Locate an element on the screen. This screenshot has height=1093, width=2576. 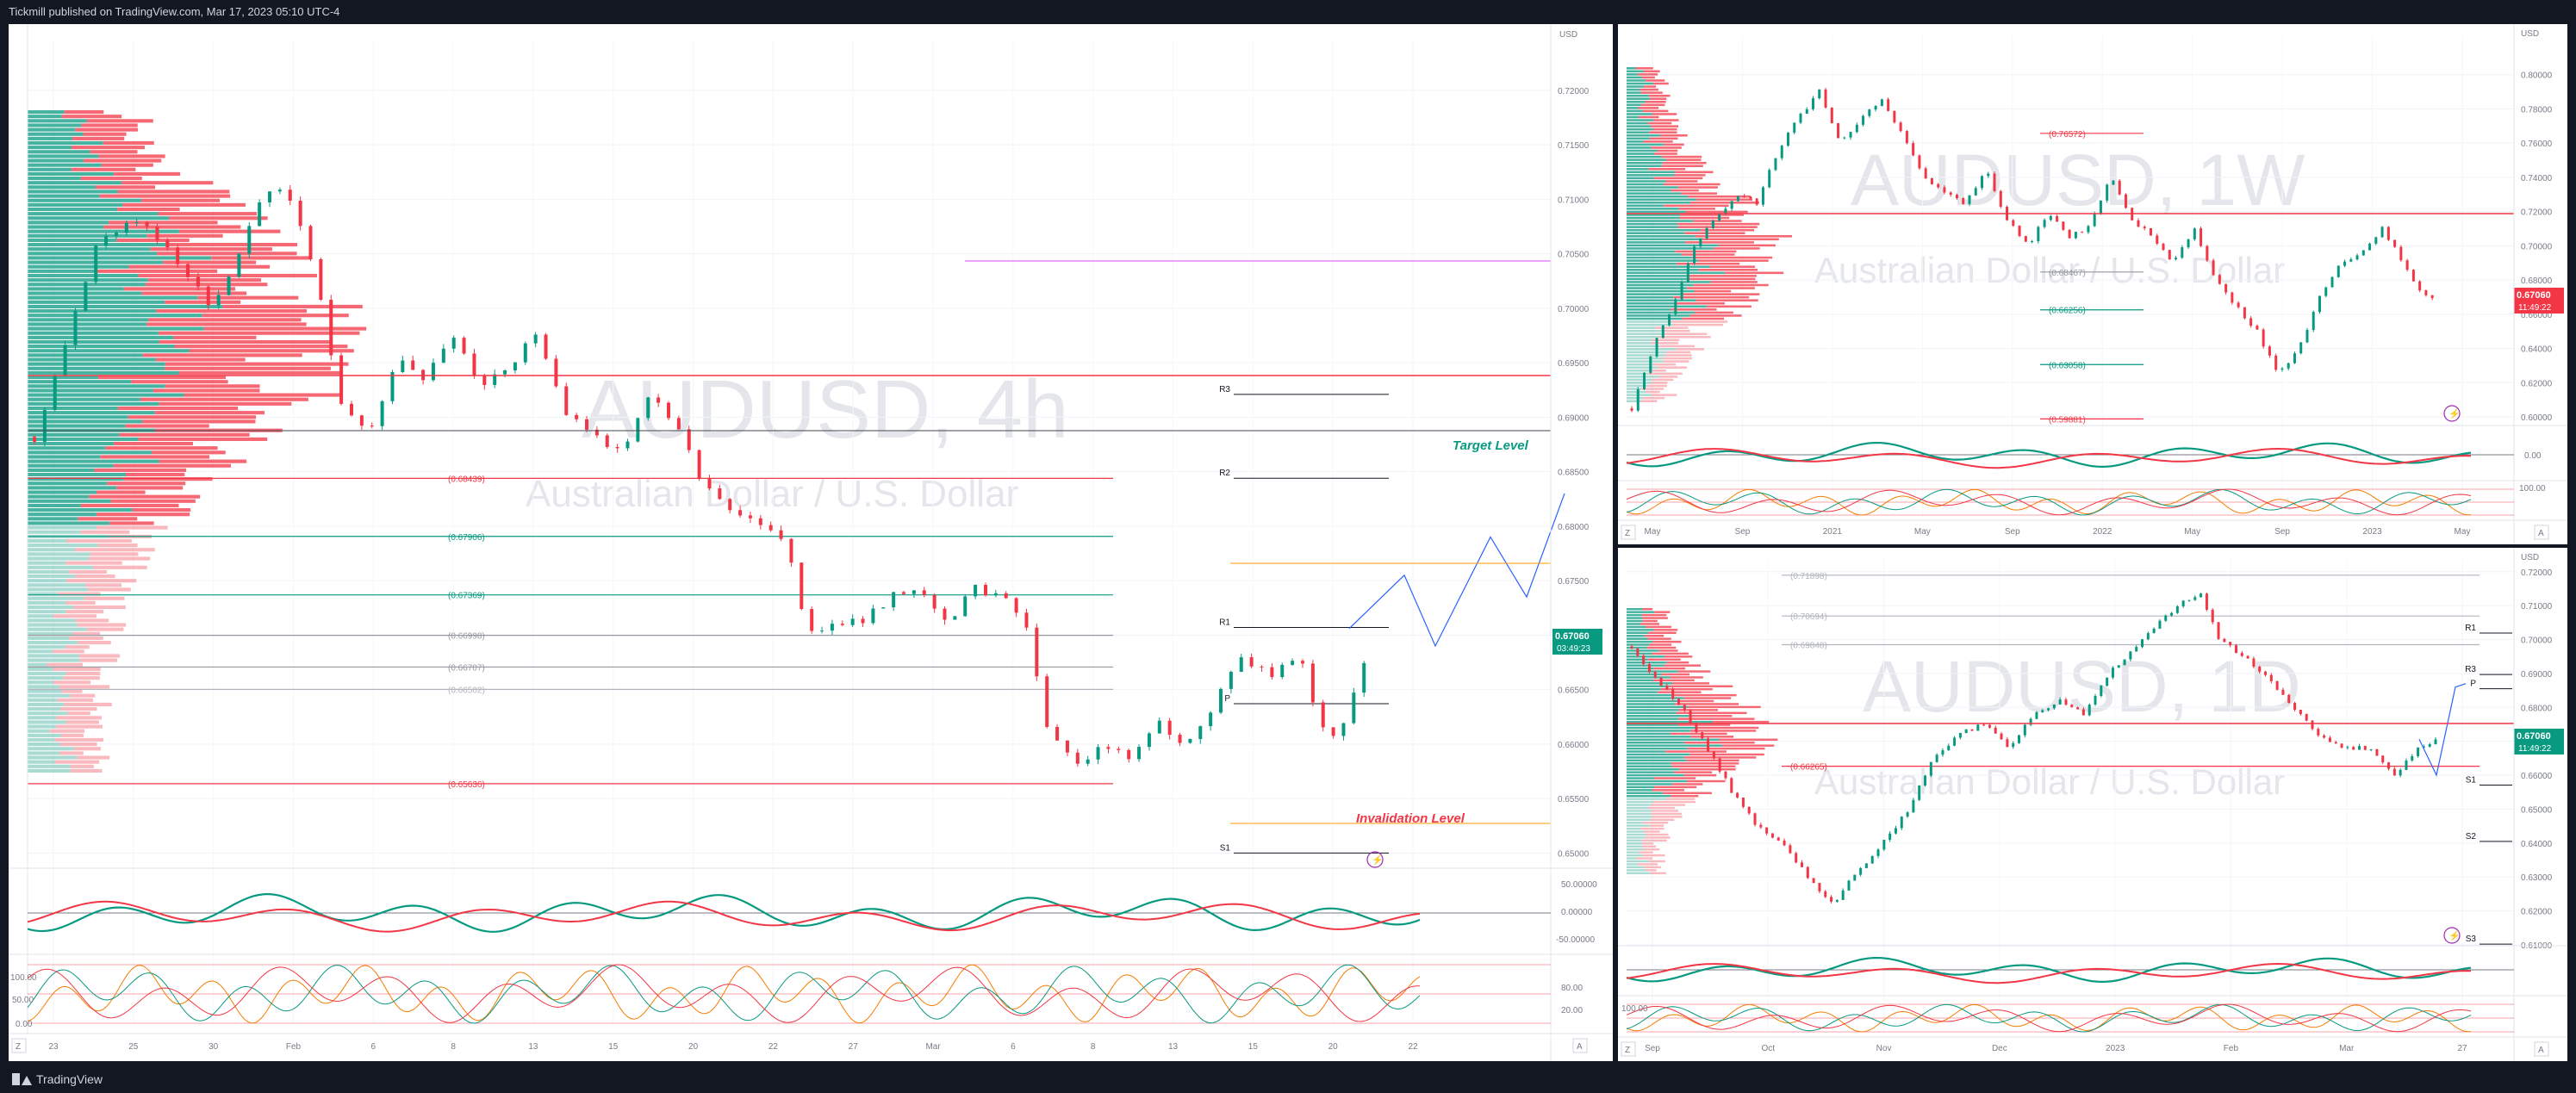
tradingview-logo: TradingView is located at coordinates (58, 1079).